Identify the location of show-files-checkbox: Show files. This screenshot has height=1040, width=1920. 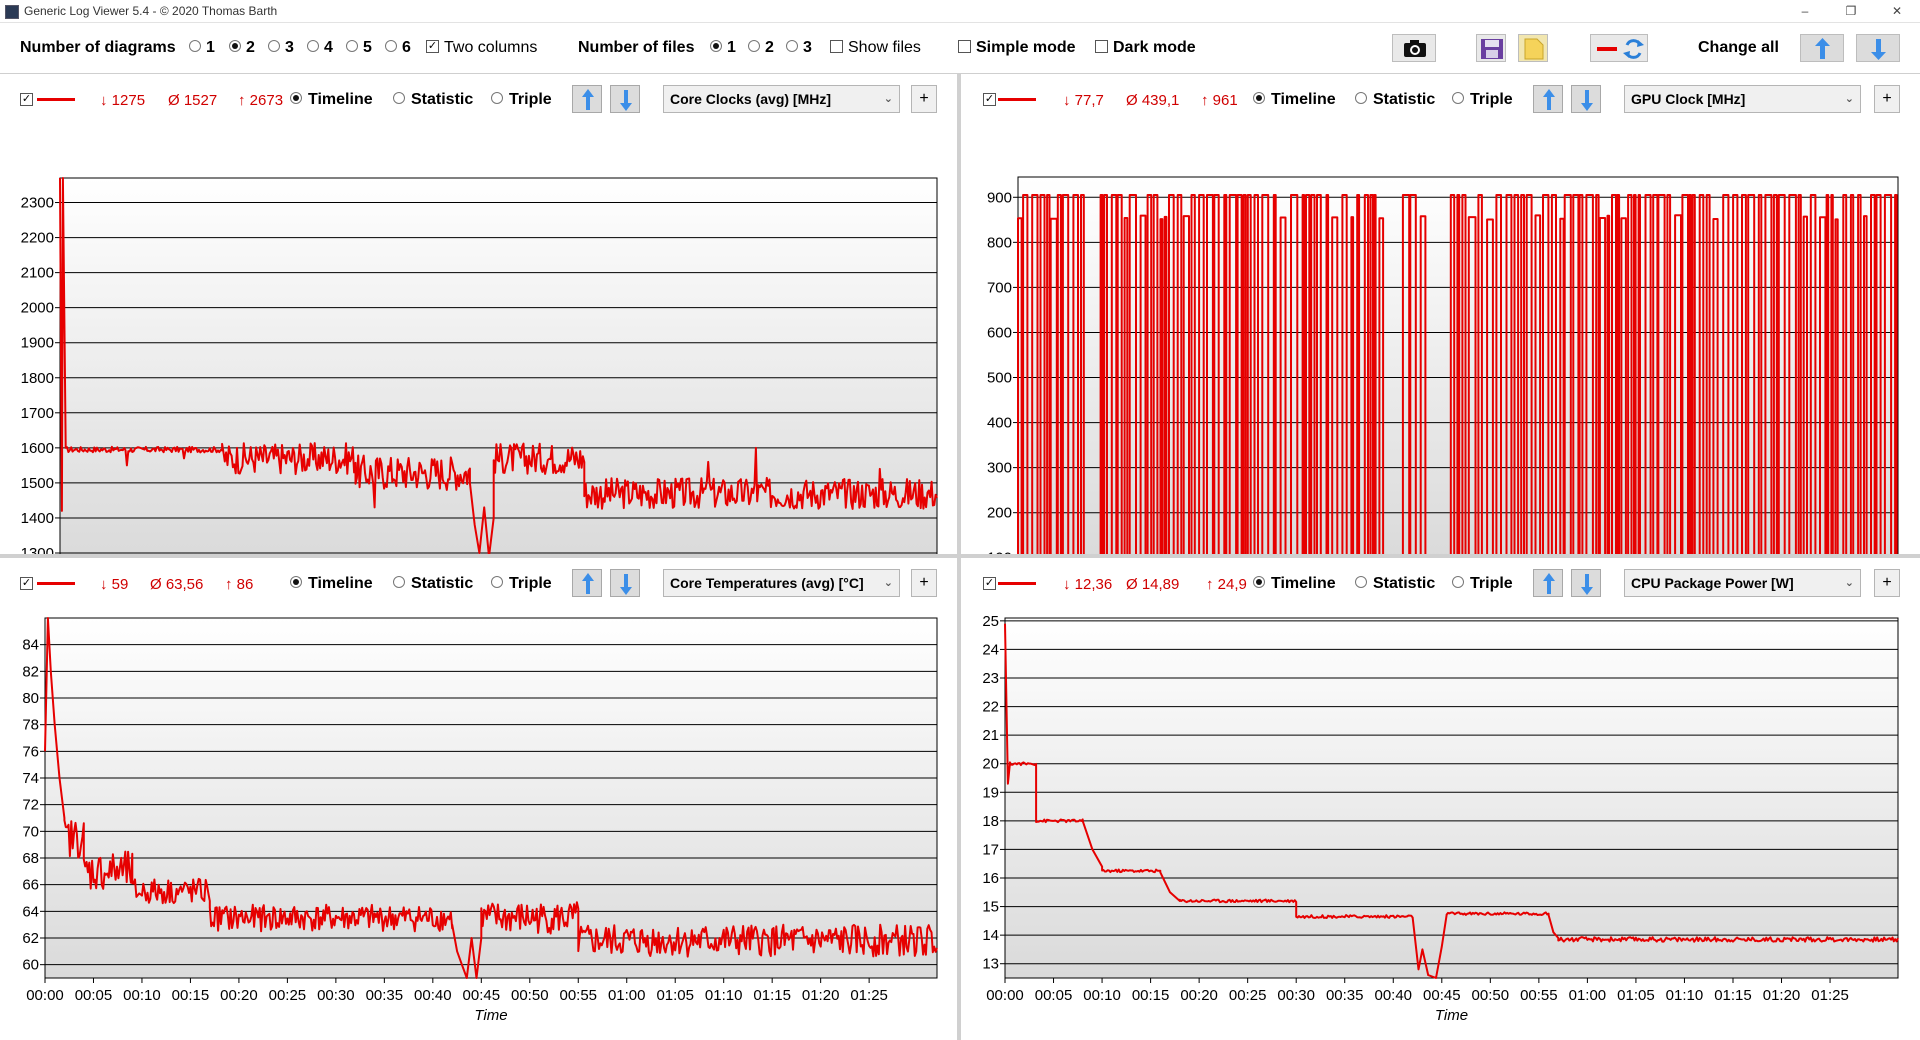
(875, 48).